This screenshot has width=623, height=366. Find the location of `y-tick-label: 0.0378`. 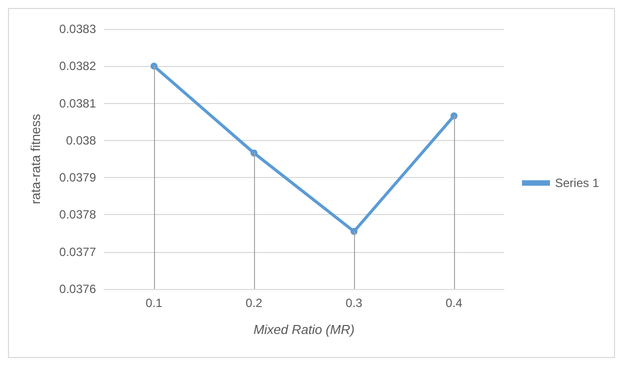

y-tick-label: 0.0378 is located at coordinates (77, 215).